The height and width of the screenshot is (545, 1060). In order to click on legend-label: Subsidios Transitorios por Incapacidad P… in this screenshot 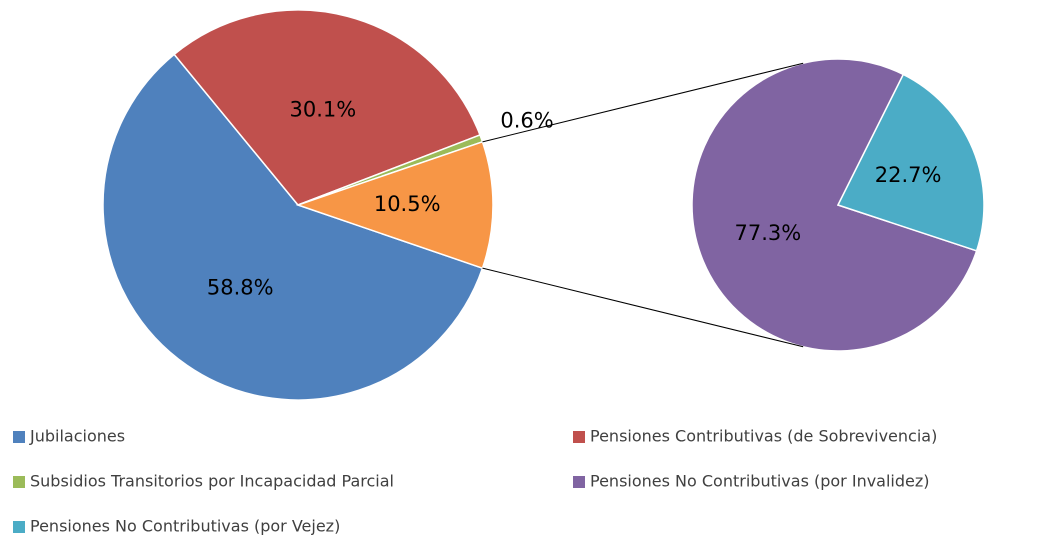, I will do `click(212, 481)`.